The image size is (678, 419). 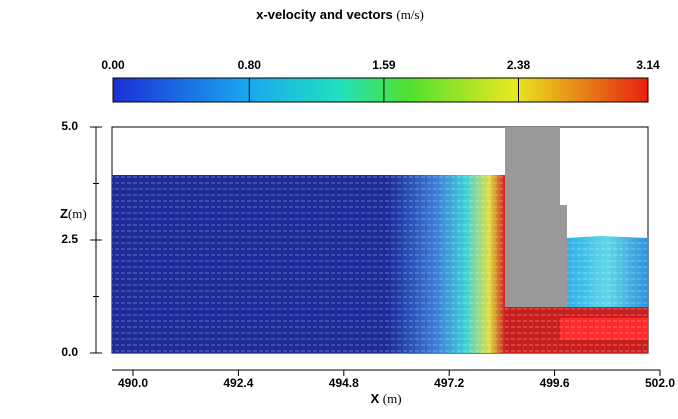 I want to click on x-tick-label: 490.0, so click(x=133, y=383).